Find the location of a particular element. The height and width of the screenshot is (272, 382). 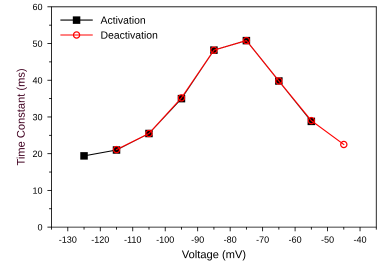

x-tick-label: -70 is located at coordinates (262, 239).